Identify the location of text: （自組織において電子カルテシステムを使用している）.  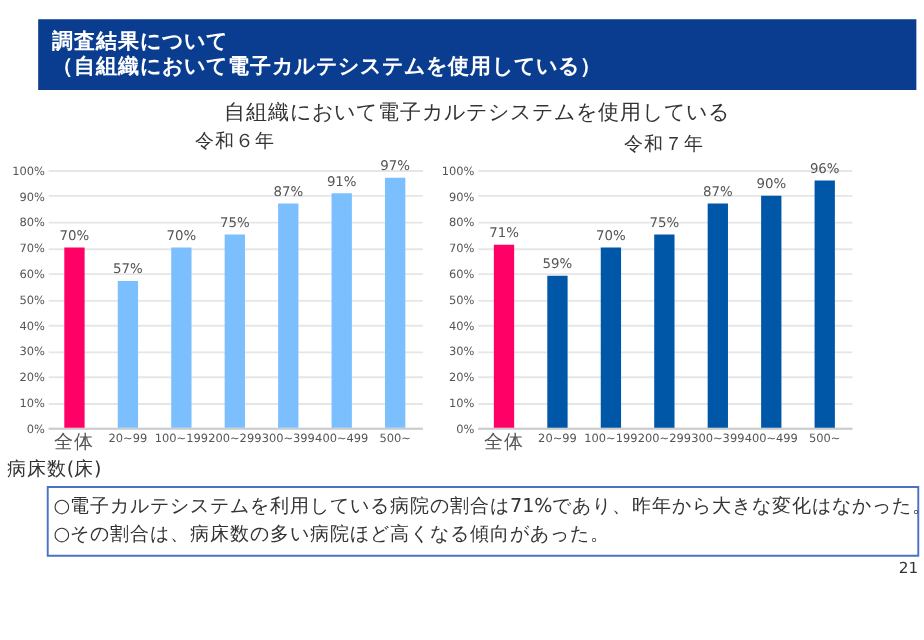
(326, 65).